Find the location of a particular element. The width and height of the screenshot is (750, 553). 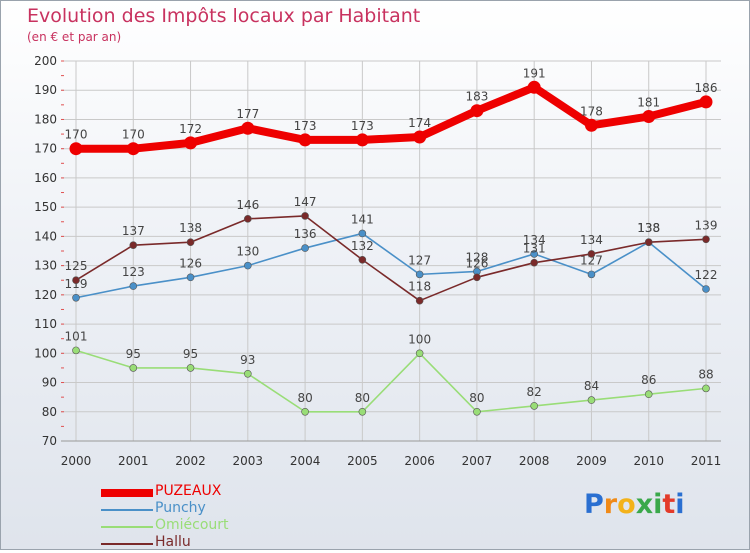

x-tick-label: 2009 is located at coordinates (591, 461).